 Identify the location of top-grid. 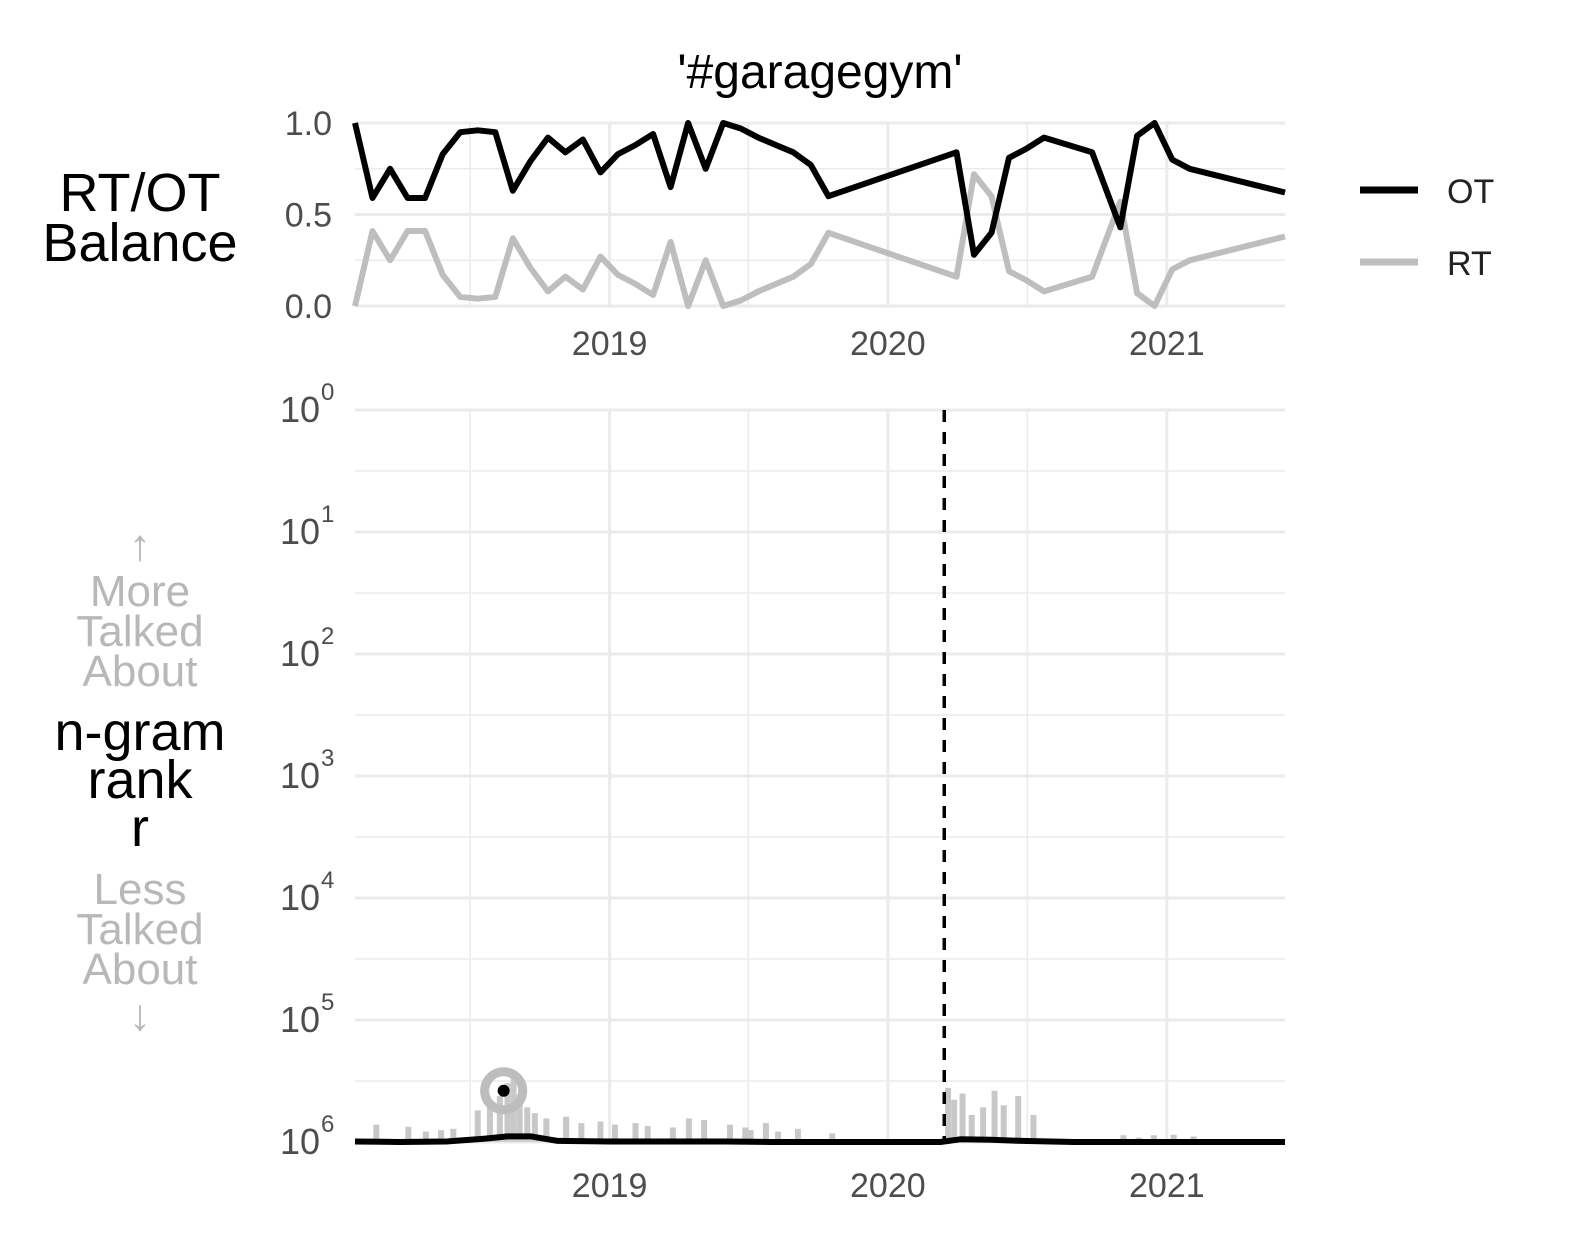
(820, 214).